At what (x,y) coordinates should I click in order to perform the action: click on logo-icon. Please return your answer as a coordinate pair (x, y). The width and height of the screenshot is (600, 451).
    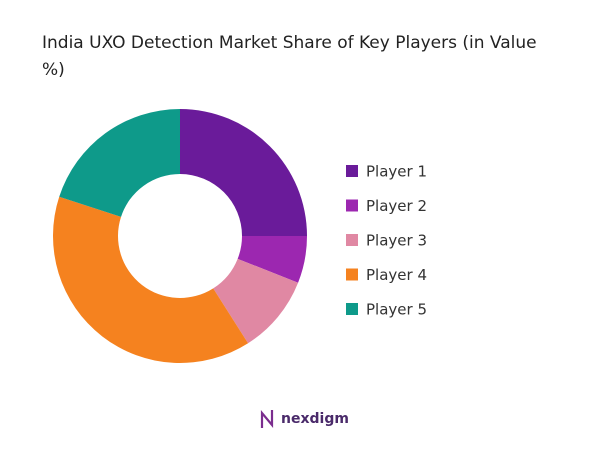
    Looking at the image, I should click on (267, 419).